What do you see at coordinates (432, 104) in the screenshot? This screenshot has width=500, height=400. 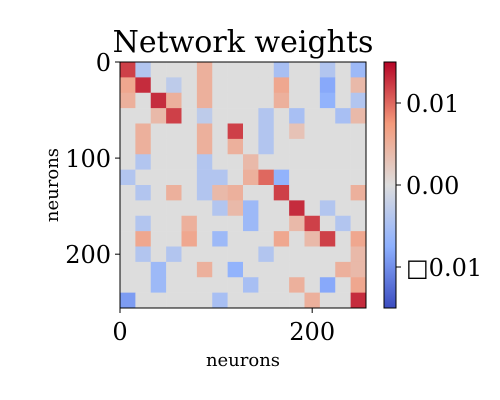 I see `colorbar-tick-label: 0.01` at bounding box center [432, 104].